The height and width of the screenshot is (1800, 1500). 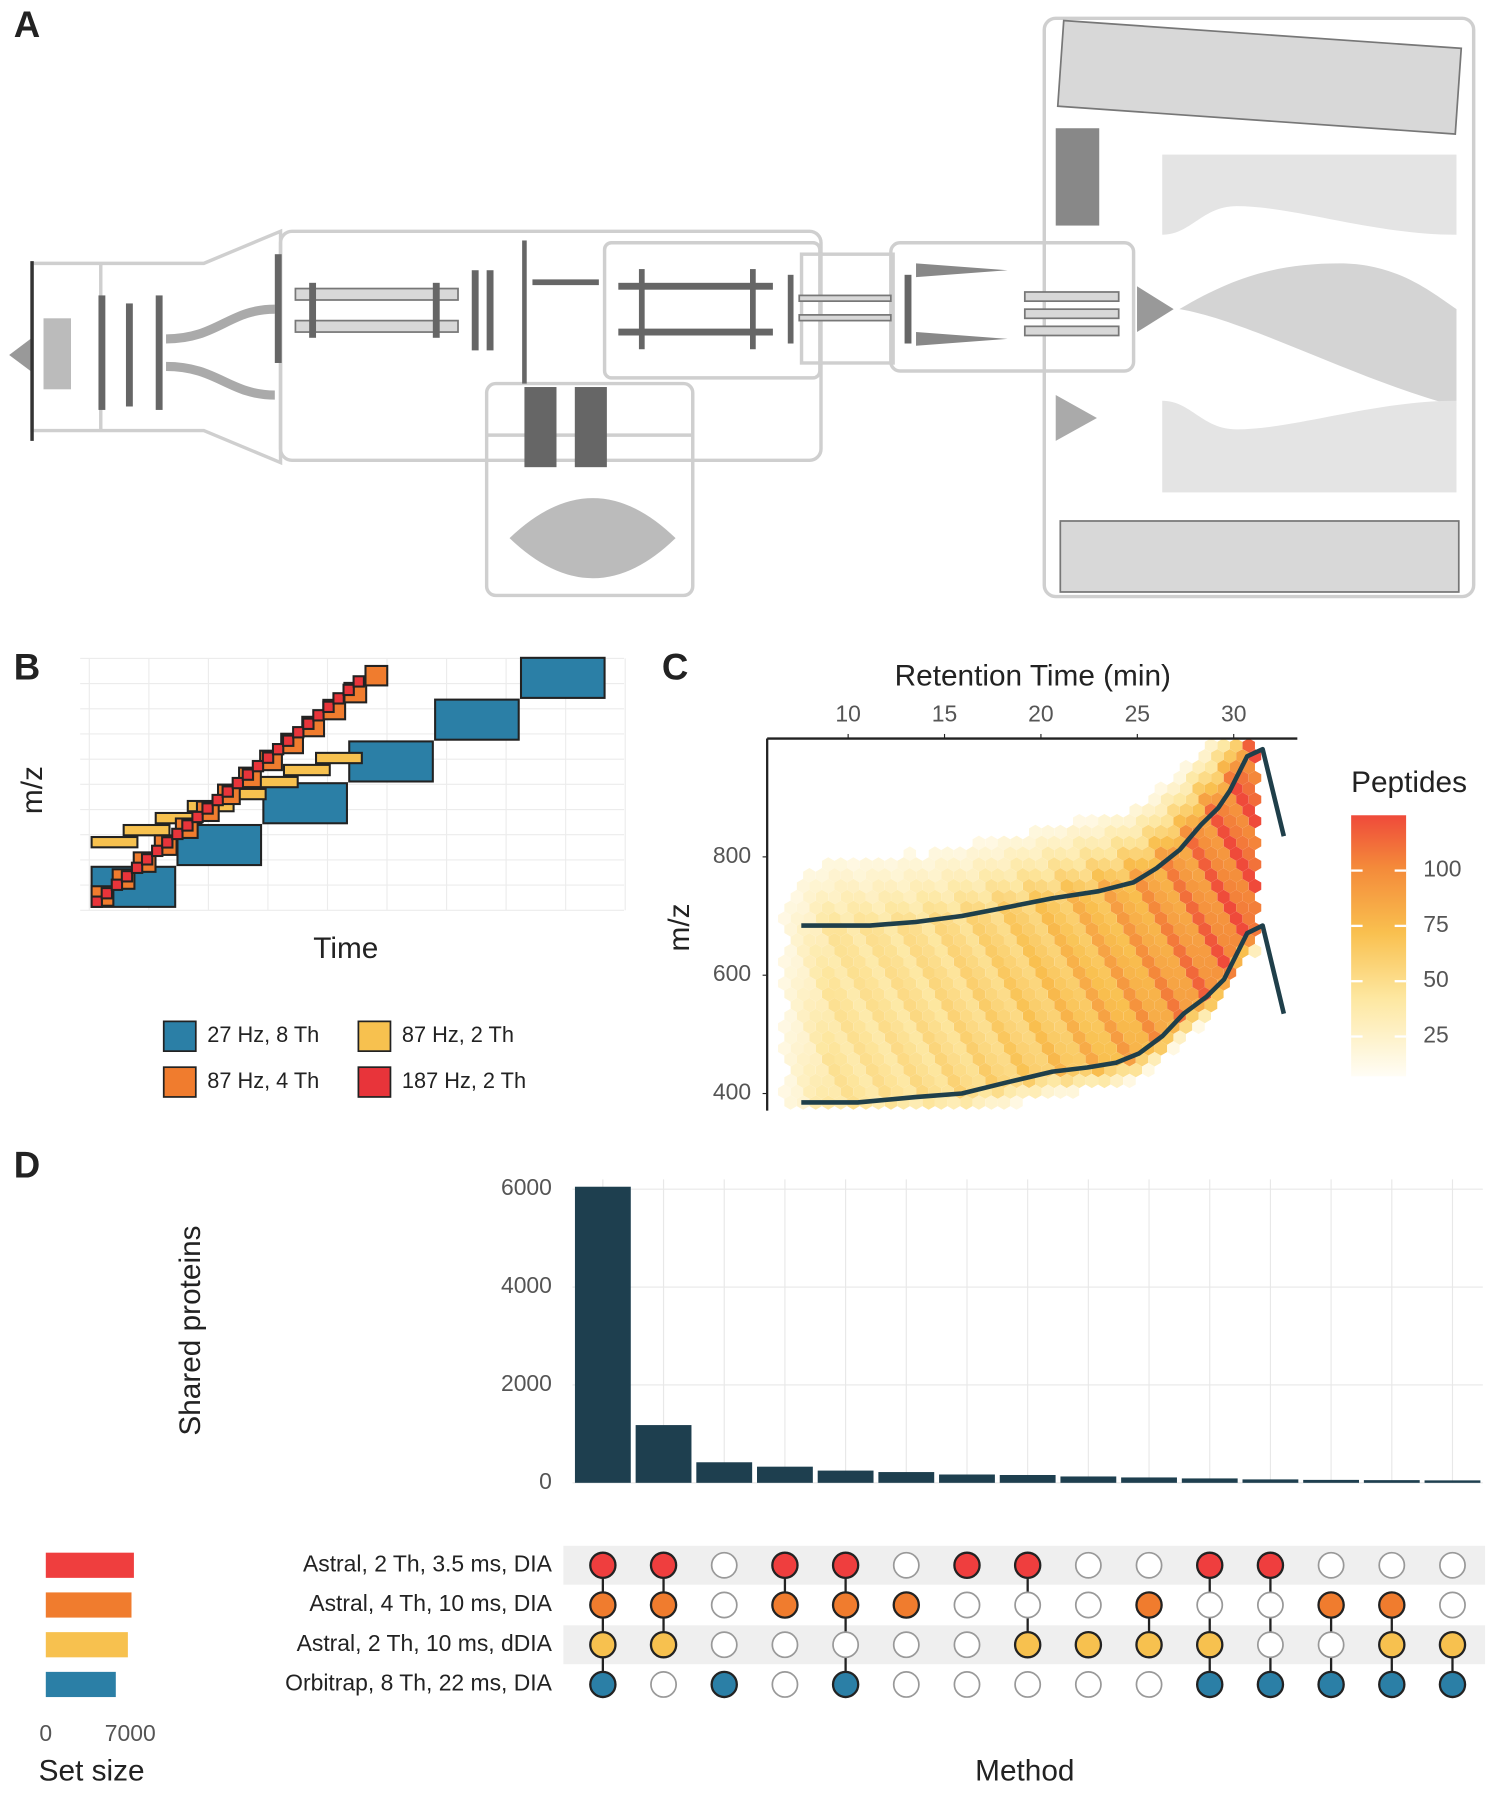 What do you see at coordinates (1044, 1014) in the screenshot?
I see `boundary-line` at bounding box center [1044, 1014].